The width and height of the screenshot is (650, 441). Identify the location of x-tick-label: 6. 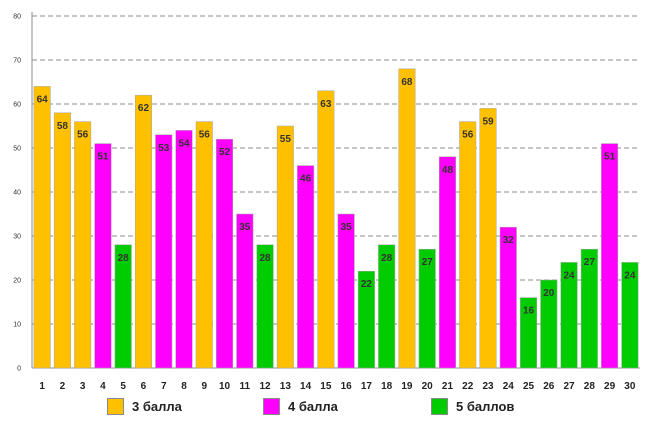
(144, 386).